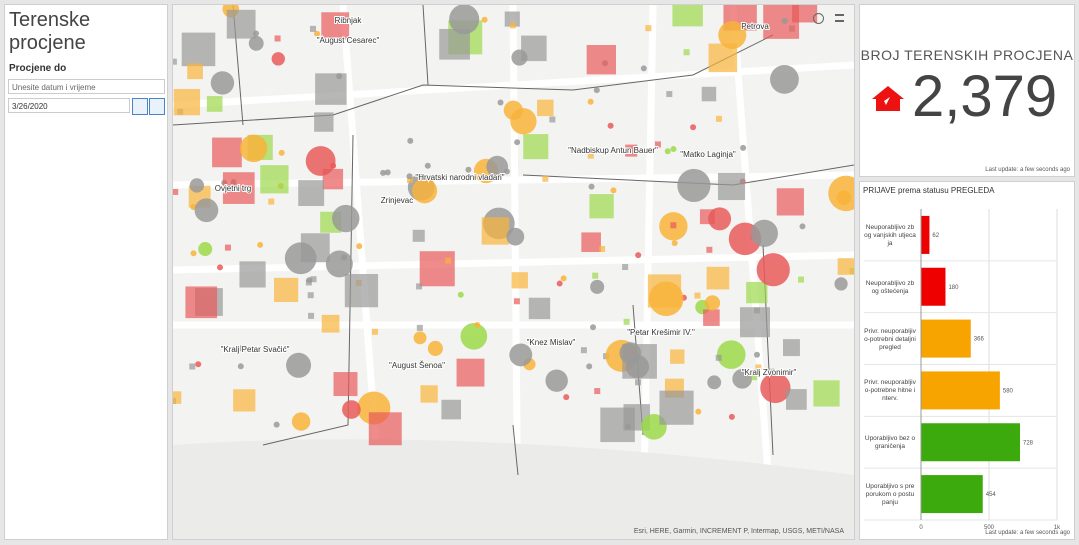 Image resolution: width=1079 pixels, height=545 pixels. Describe the element at coordinates (69, 105) in the screenshot. I see `date-input: 3/26/2020` at that location.